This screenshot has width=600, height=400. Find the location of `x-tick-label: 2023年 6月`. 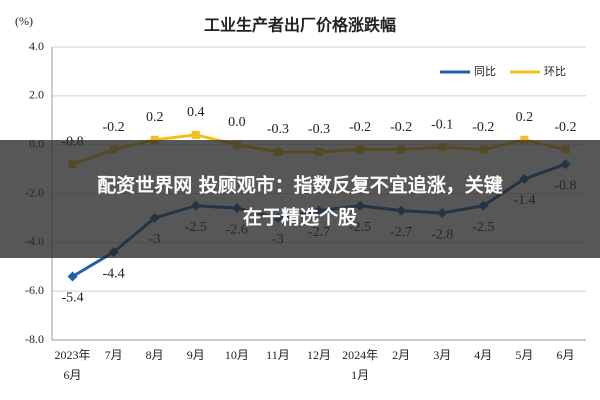

x-tick-label: 2023年 6月 is located at coordinates (73, 365).